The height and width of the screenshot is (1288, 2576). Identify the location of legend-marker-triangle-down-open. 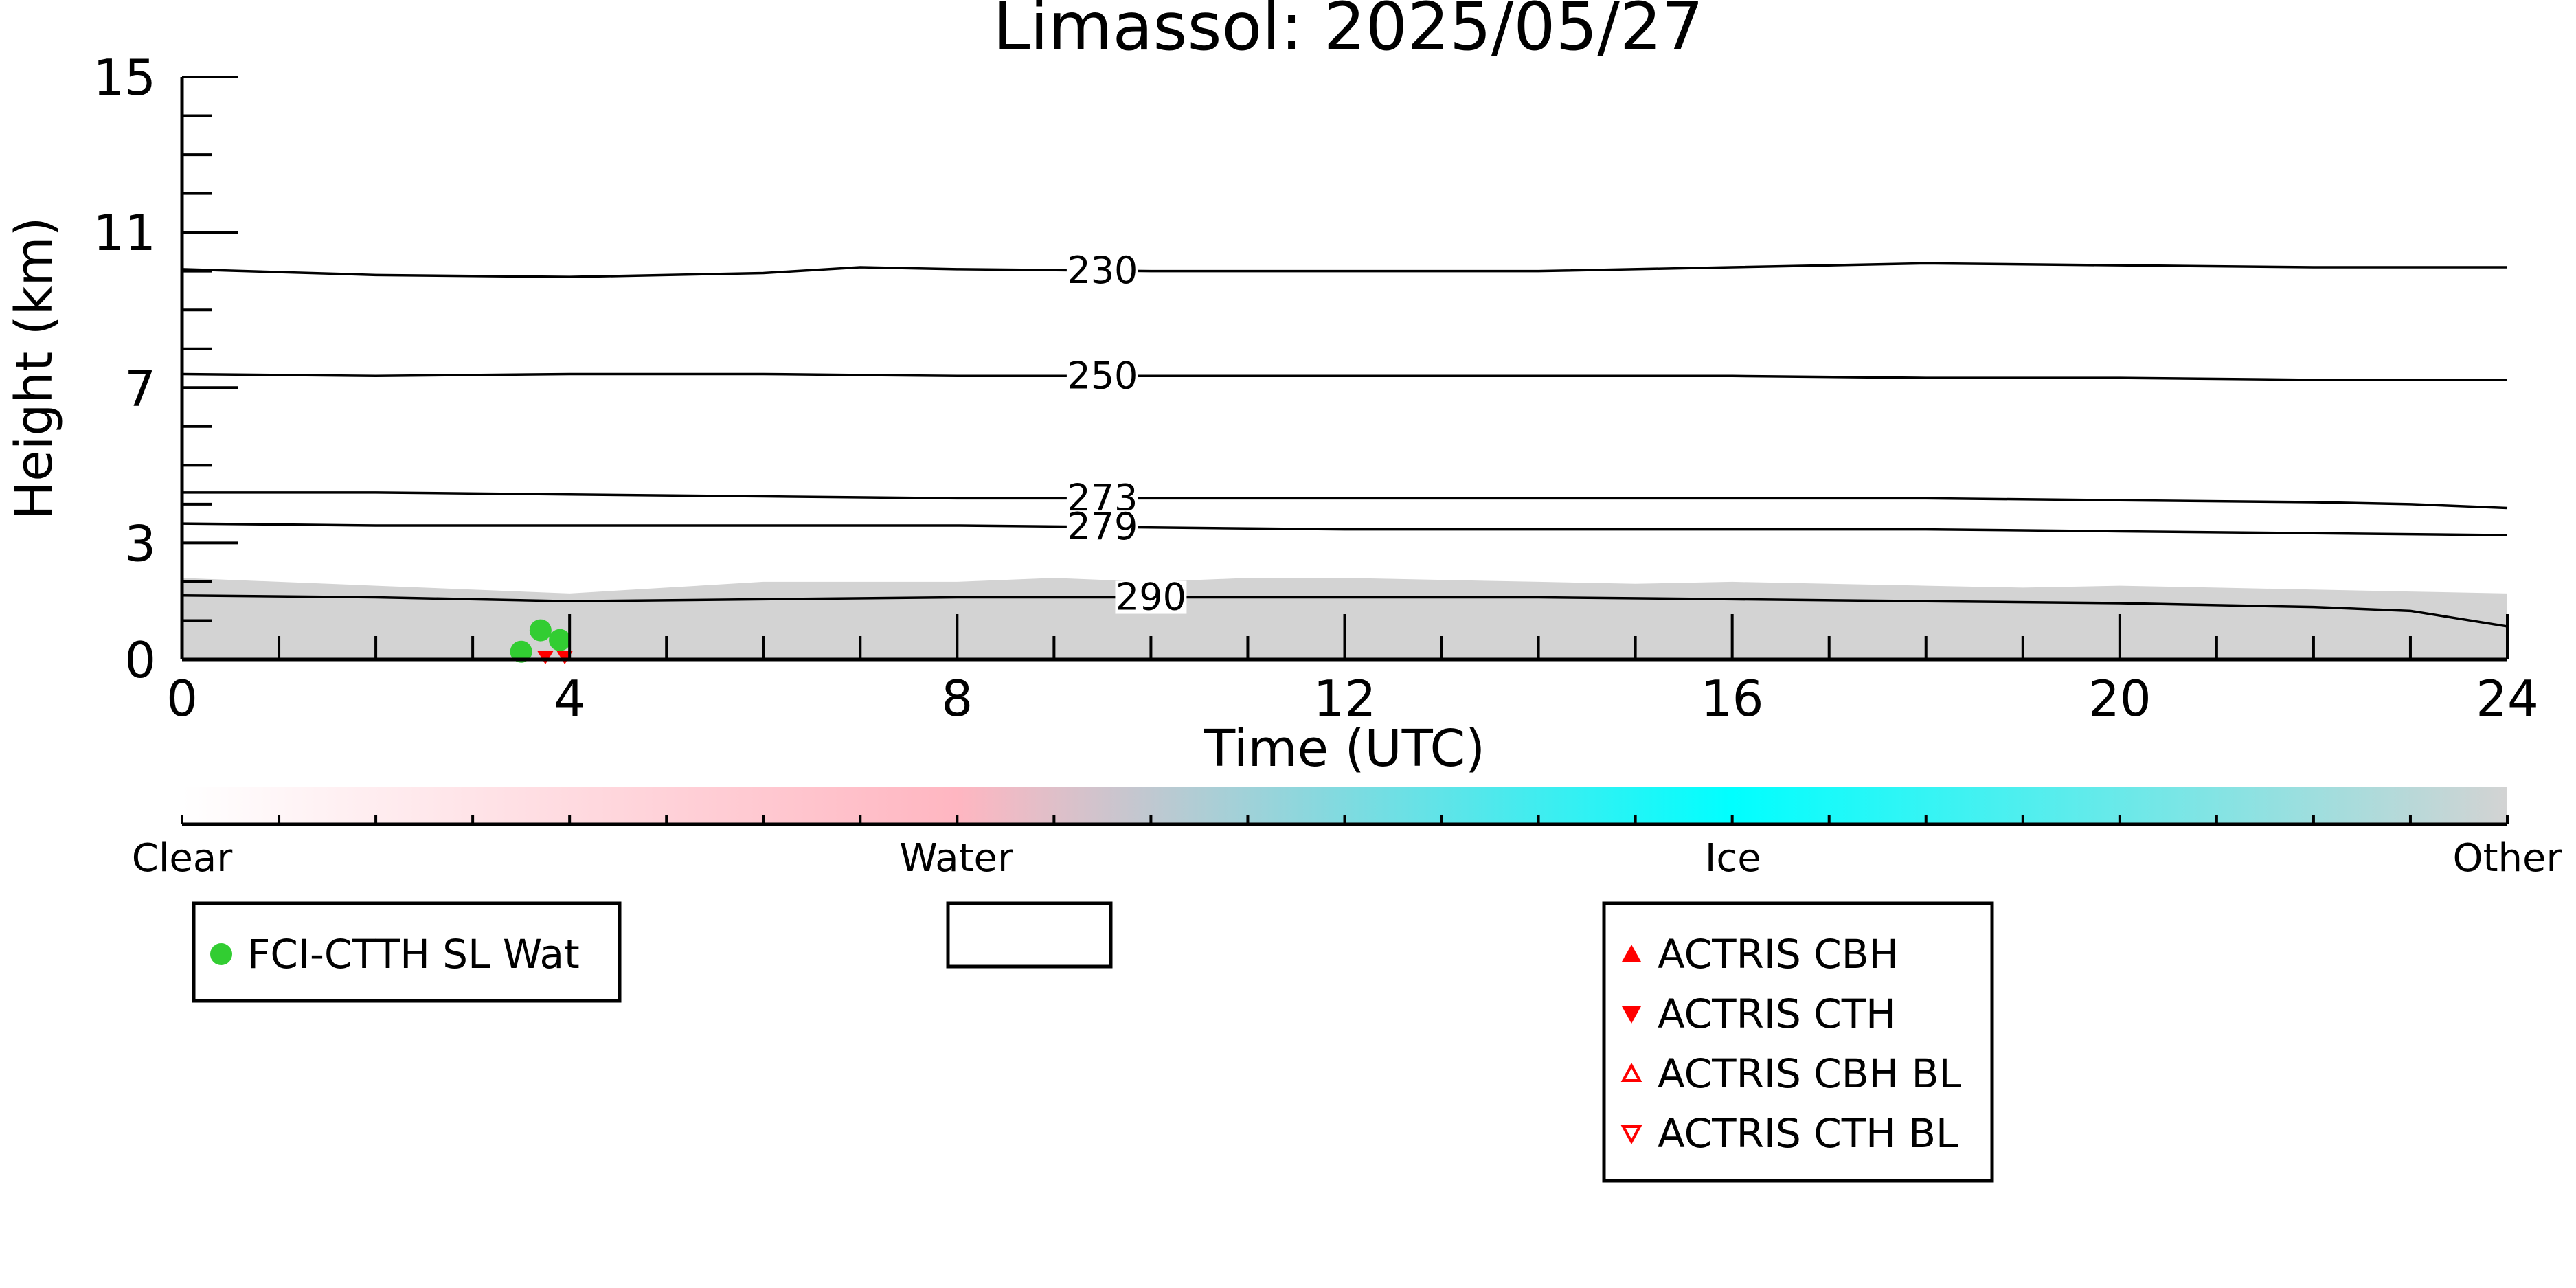
(1631, 1135).